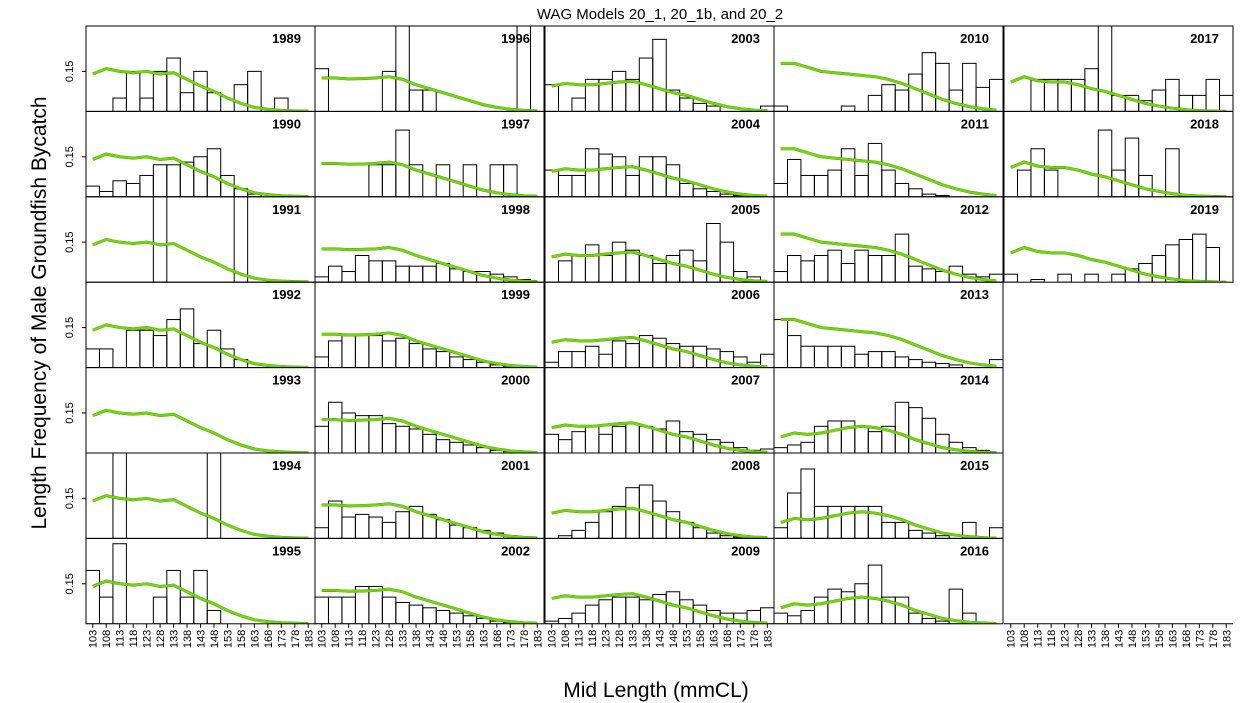 The height and width of the screenshot is (703, 1241). I want to click on panel-1989: 1989 0.15, so click(190, 68).